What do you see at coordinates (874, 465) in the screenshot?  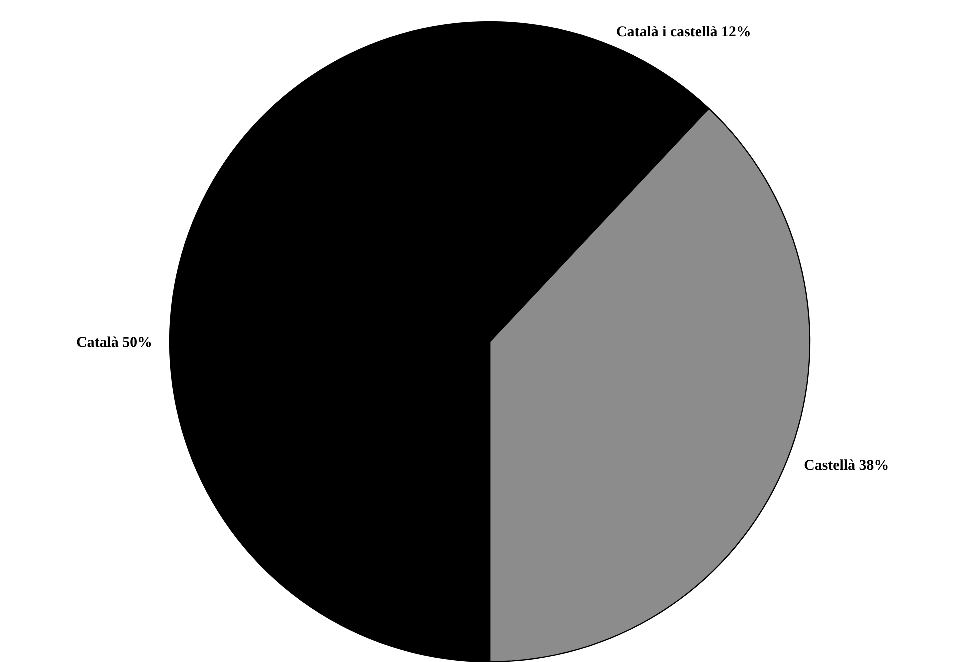 I see `data-label: 38%` at bounding box center [874, 465].